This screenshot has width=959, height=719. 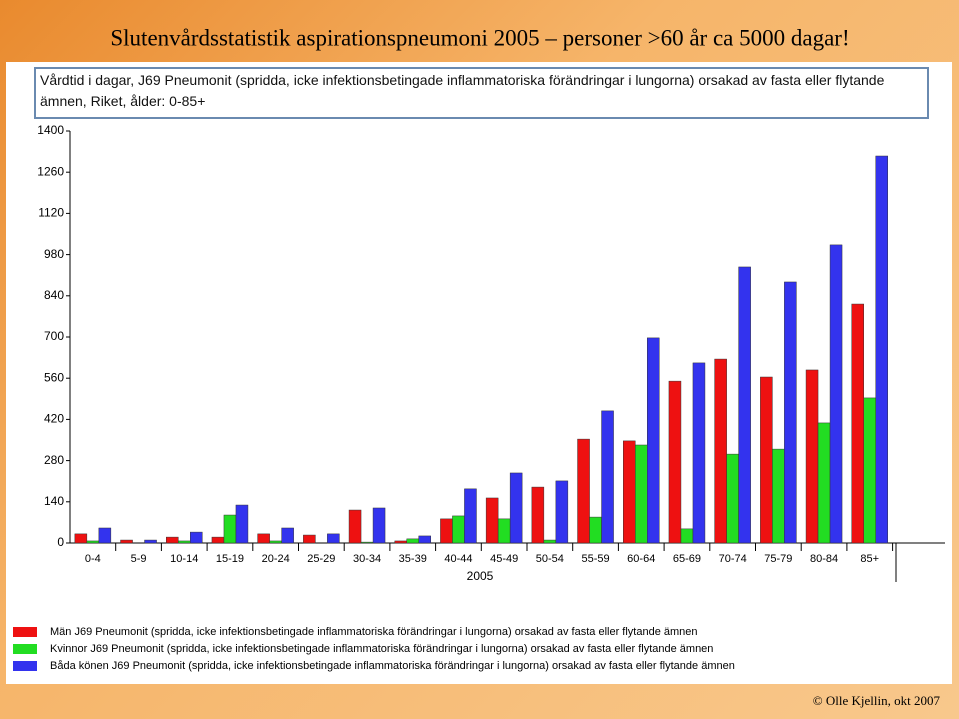 I want to click on chart-title-box, so click(x=481, y=93).